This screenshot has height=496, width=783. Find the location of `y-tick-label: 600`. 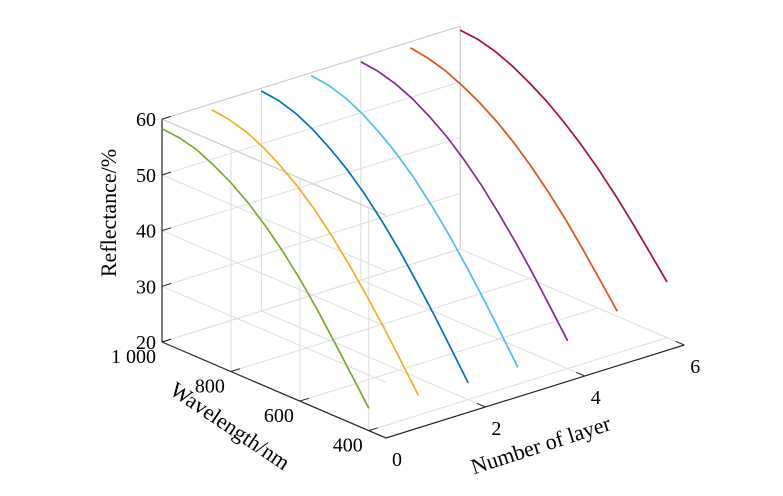

y-tick-label: 600 is located at coordinates (279, 416).